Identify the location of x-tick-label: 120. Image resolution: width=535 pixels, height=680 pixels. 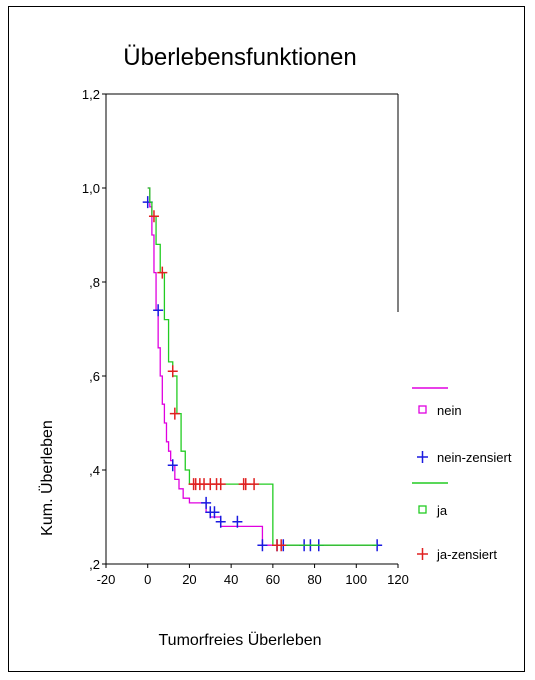
(398, 579).